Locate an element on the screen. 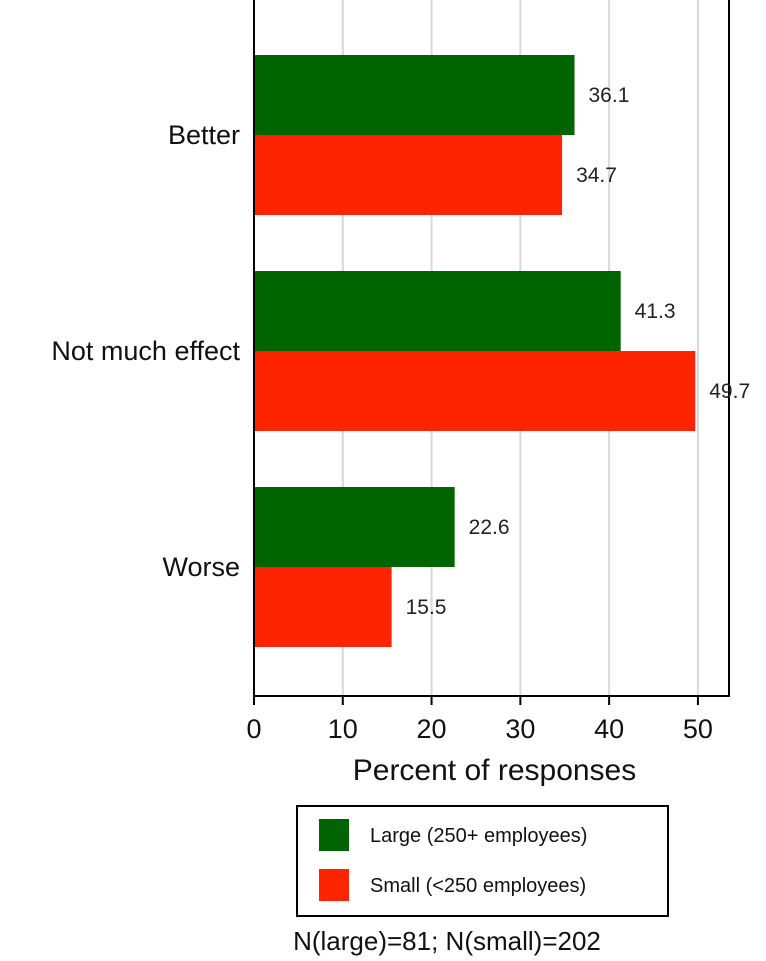  x-tick-label-30: 30 is located at coordinates (520, 729).